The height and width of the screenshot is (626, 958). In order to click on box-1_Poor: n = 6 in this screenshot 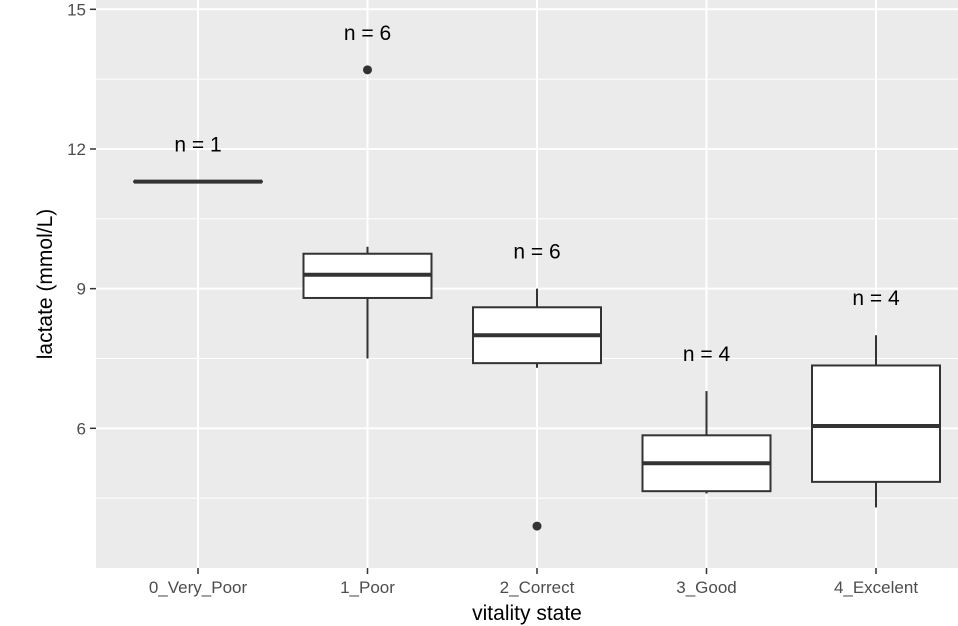, I will do `click(367, 190)`.